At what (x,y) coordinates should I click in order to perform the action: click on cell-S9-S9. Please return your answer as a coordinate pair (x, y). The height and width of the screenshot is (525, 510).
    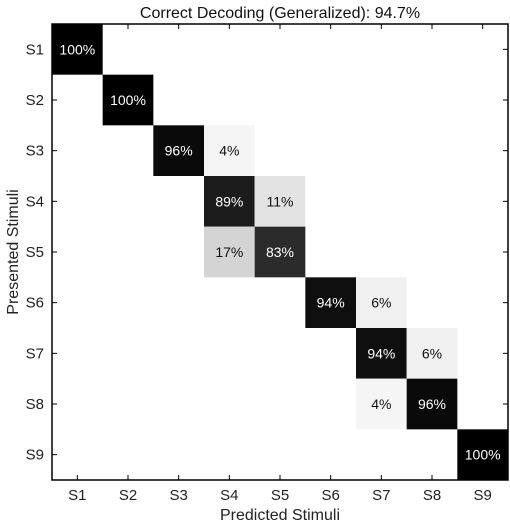
    Looking at the image, I should click on (482, 454).